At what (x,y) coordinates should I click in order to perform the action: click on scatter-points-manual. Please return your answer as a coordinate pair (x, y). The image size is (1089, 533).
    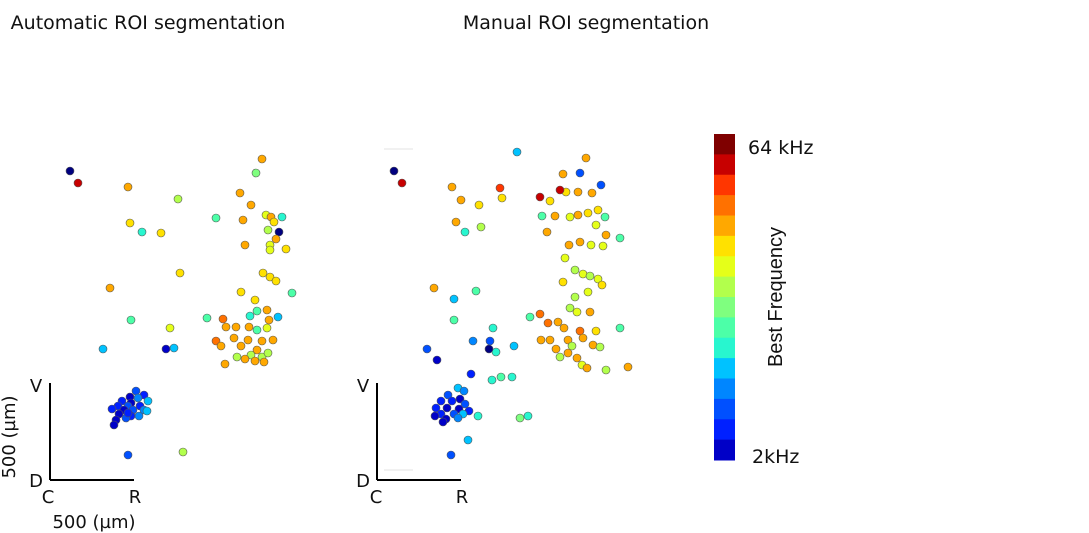
    Looking at the image, I should click on (511, 303).